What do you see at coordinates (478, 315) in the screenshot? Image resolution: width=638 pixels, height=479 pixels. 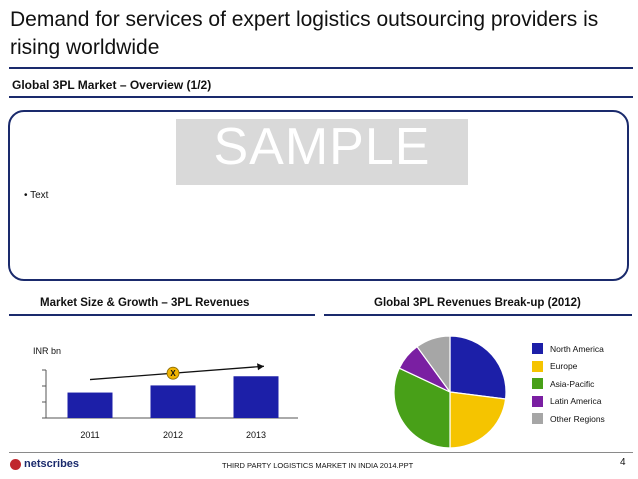 I see `pie-chart-title-rule` at bounding box center [478, 315].